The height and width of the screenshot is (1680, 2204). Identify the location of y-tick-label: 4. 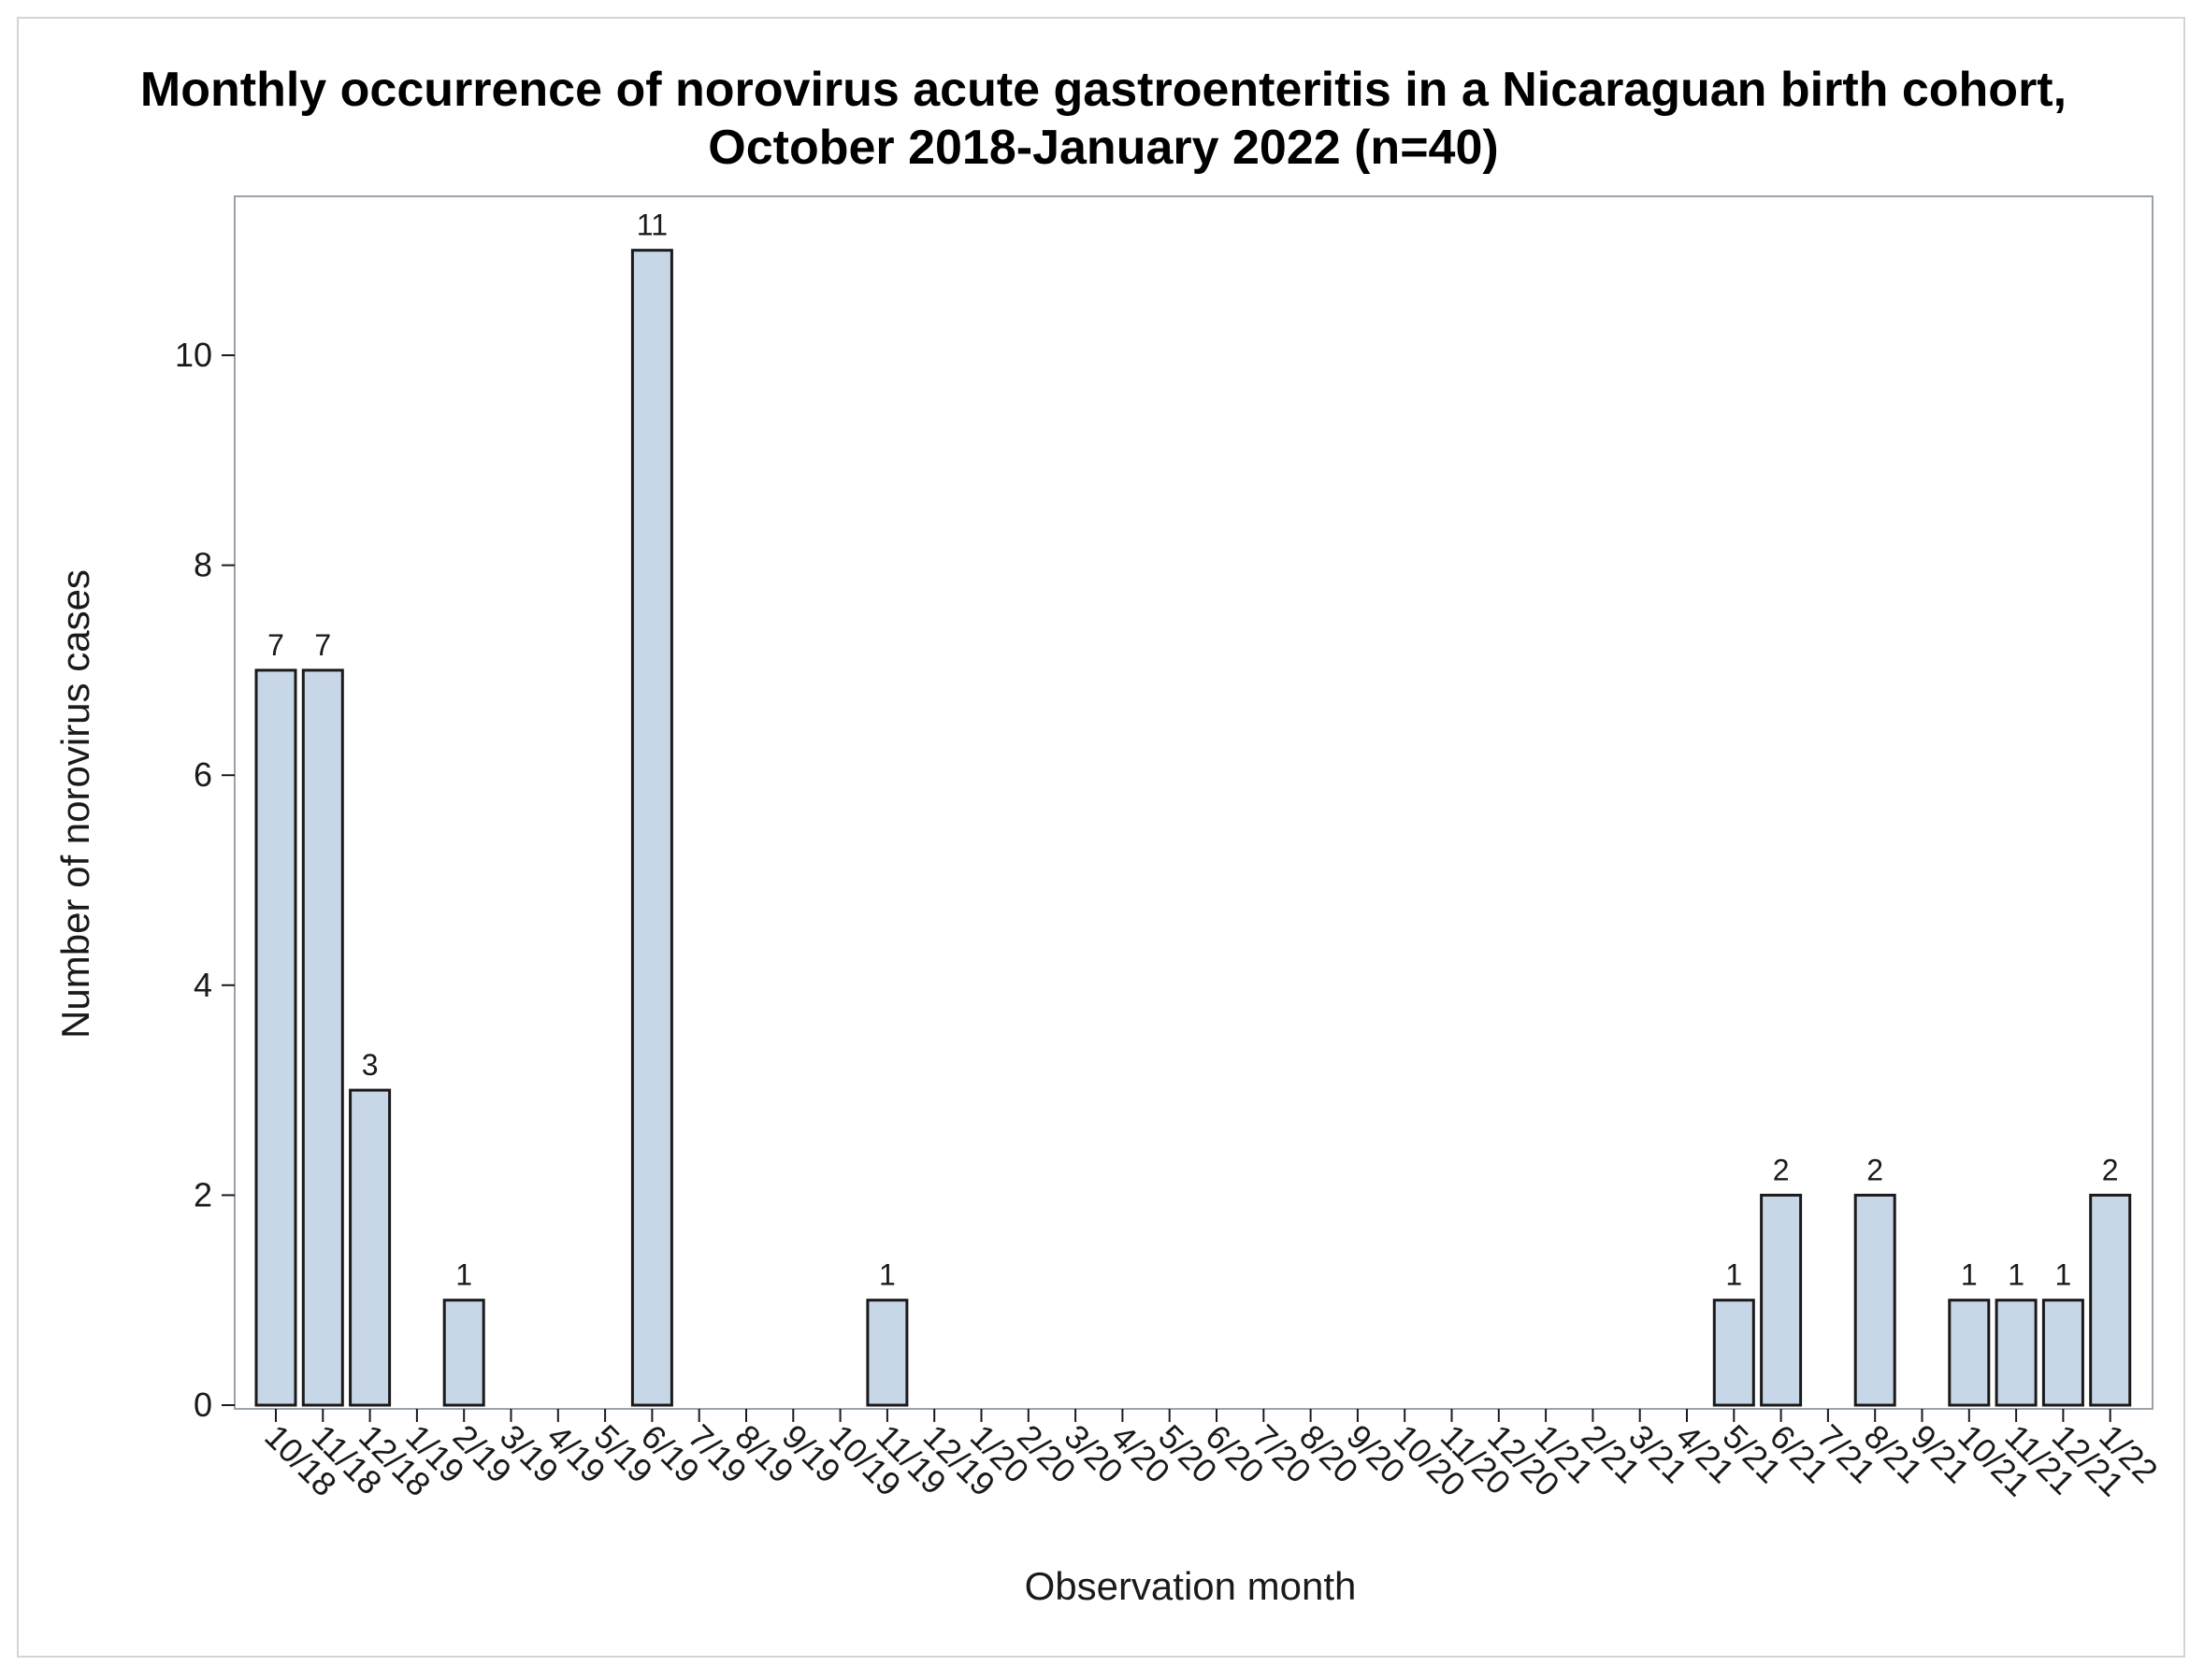
(203, 985).